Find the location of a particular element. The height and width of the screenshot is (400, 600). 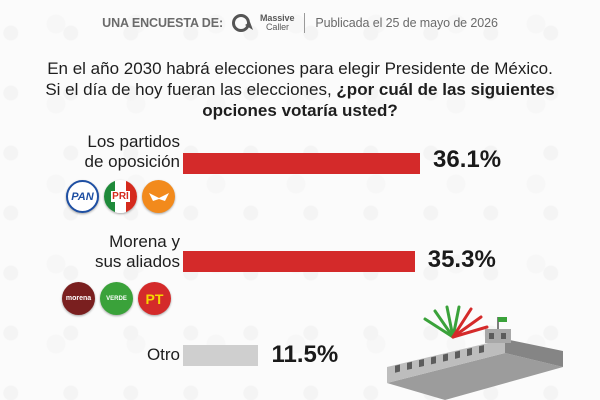

pan-logo-text: PAN is located at coordinates (82, 196).